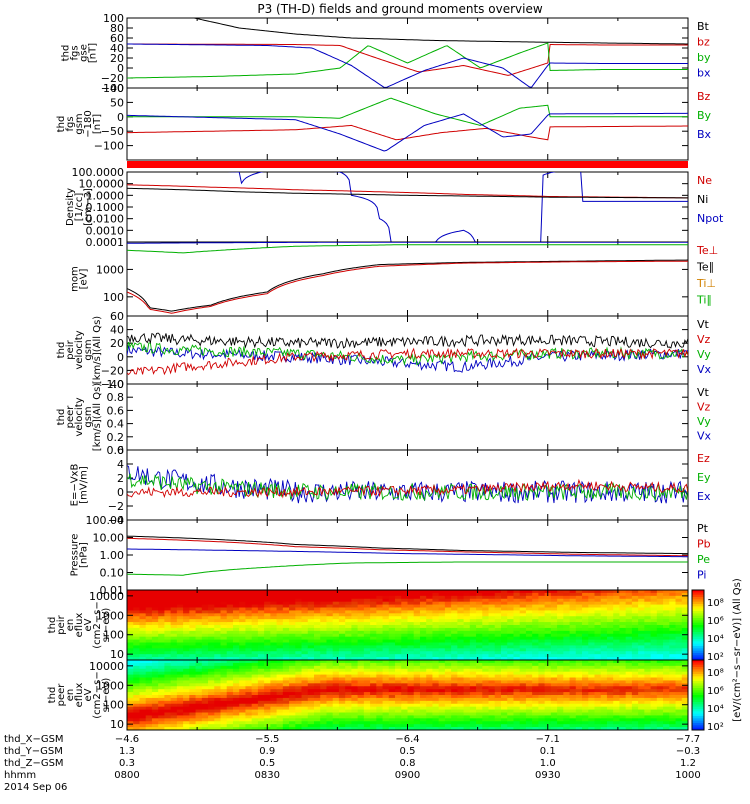  What do you see at coordinates (109, 146) in the screenshot?
I see `y-tick-label: −100` at bounding box center [109, 146].